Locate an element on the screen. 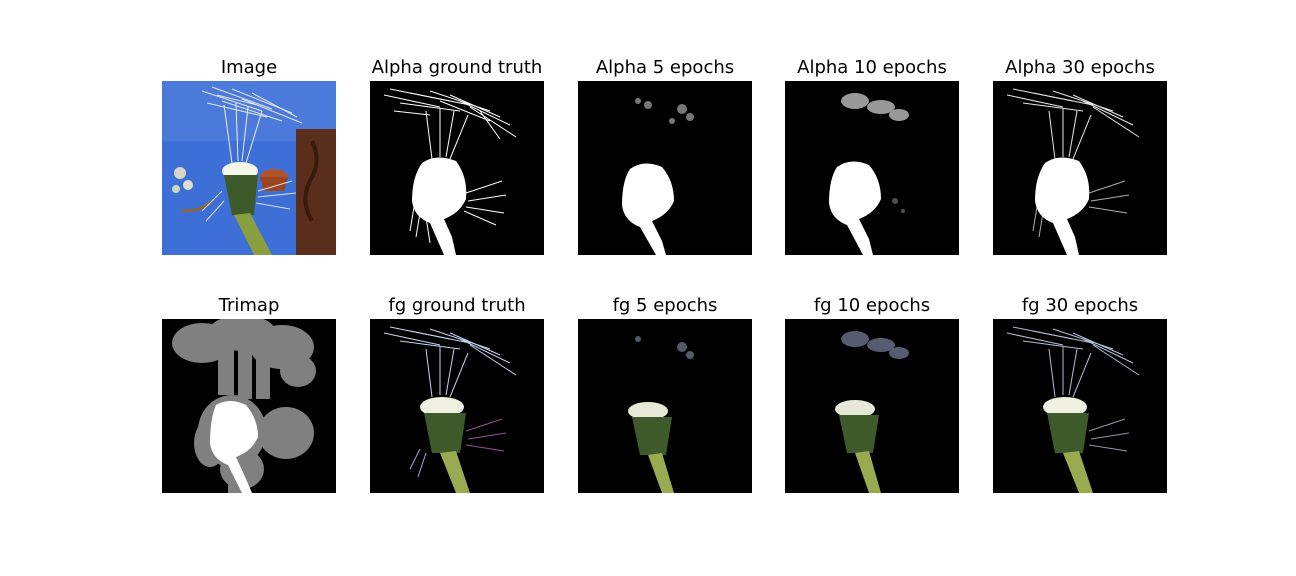 This screenshot has height=576, width=1296. trimap-mask is located at coordinates (249, 406).